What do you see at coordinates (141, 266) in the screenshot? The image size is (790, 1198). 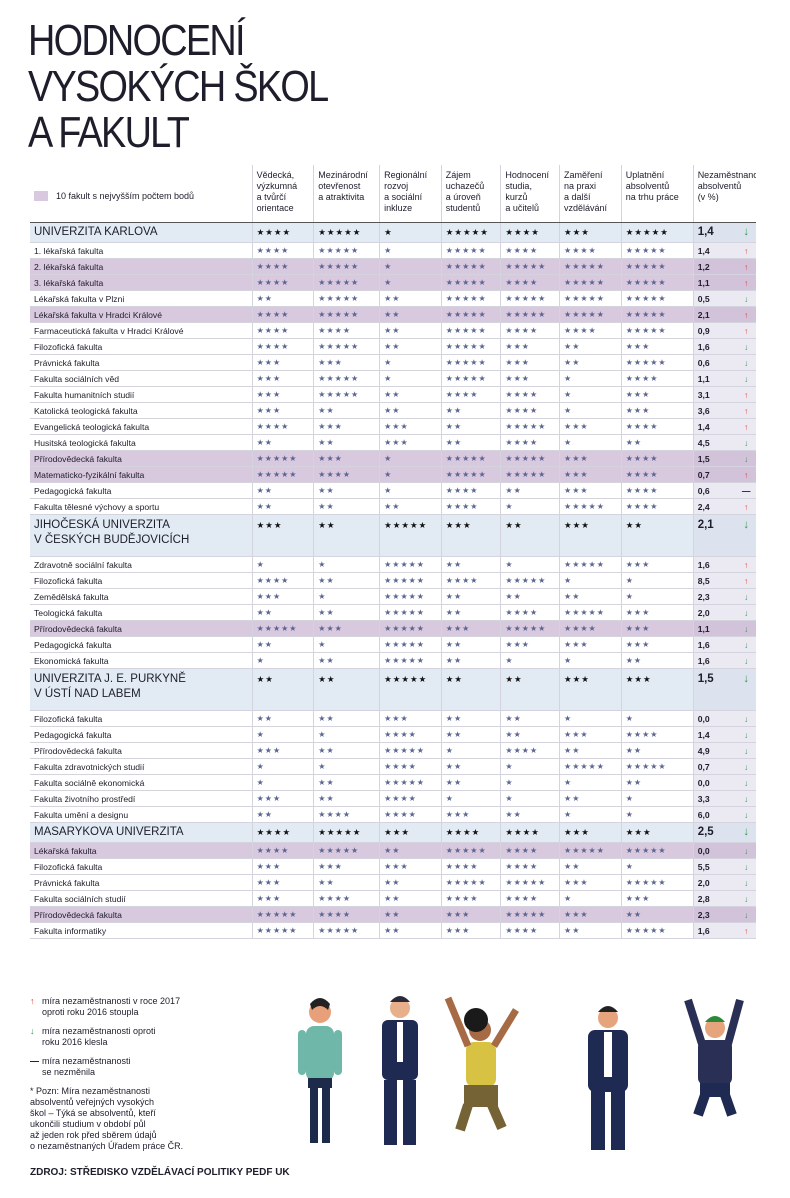 I see `name: 2. lékařská fakulta` at bounding box center [141, 266].